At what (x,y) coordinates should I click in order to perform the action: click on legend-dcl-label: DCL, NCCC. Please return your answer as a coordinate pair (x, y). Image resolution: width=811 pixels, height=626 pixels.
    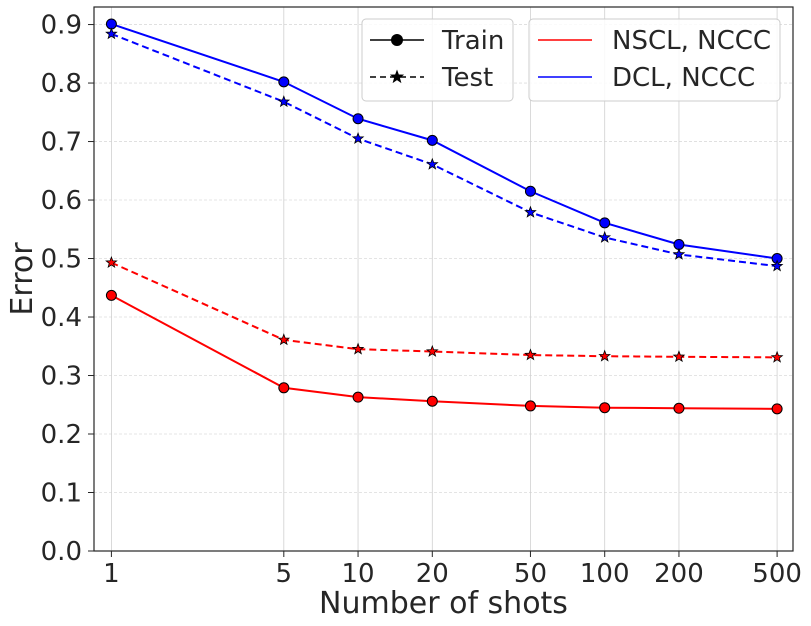
    Looking at the image, I should click on (683, 78).